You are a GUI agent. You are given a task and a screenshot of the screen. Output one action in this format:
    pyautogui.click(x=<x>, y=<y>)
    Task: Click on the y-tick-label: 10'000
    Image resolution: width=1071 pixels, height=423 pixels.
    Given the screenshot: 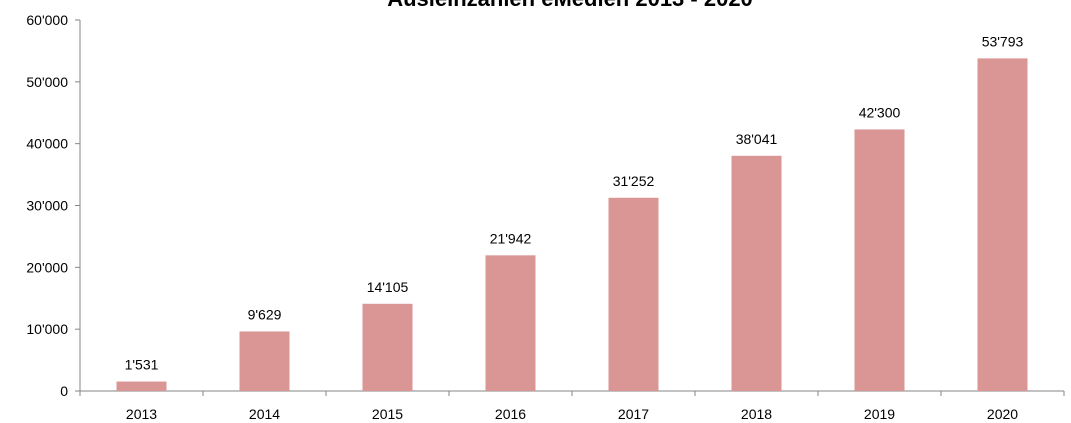 What is the action you would take?
    pyautogui.click(x=47, y=329)
    